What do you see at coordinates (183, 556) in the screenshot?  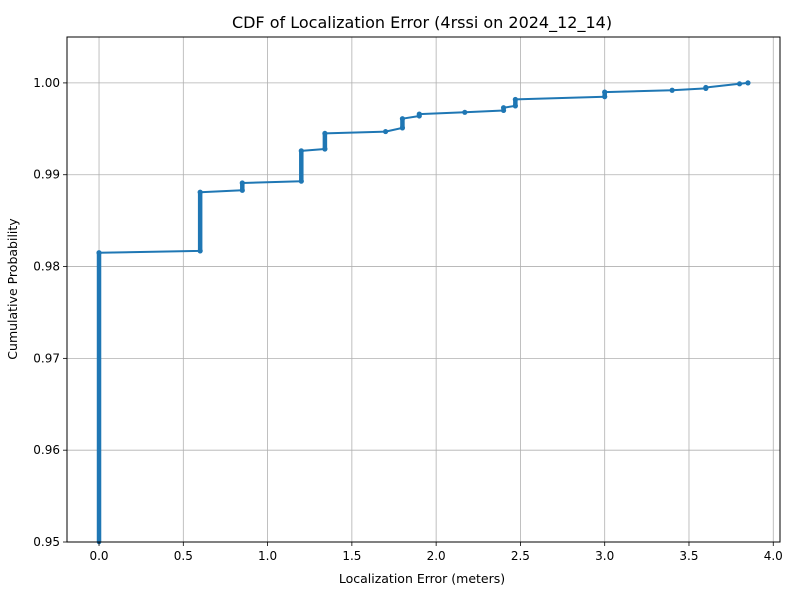 I see `x-tick-label: 0.5` at bounding box center [183, 556].